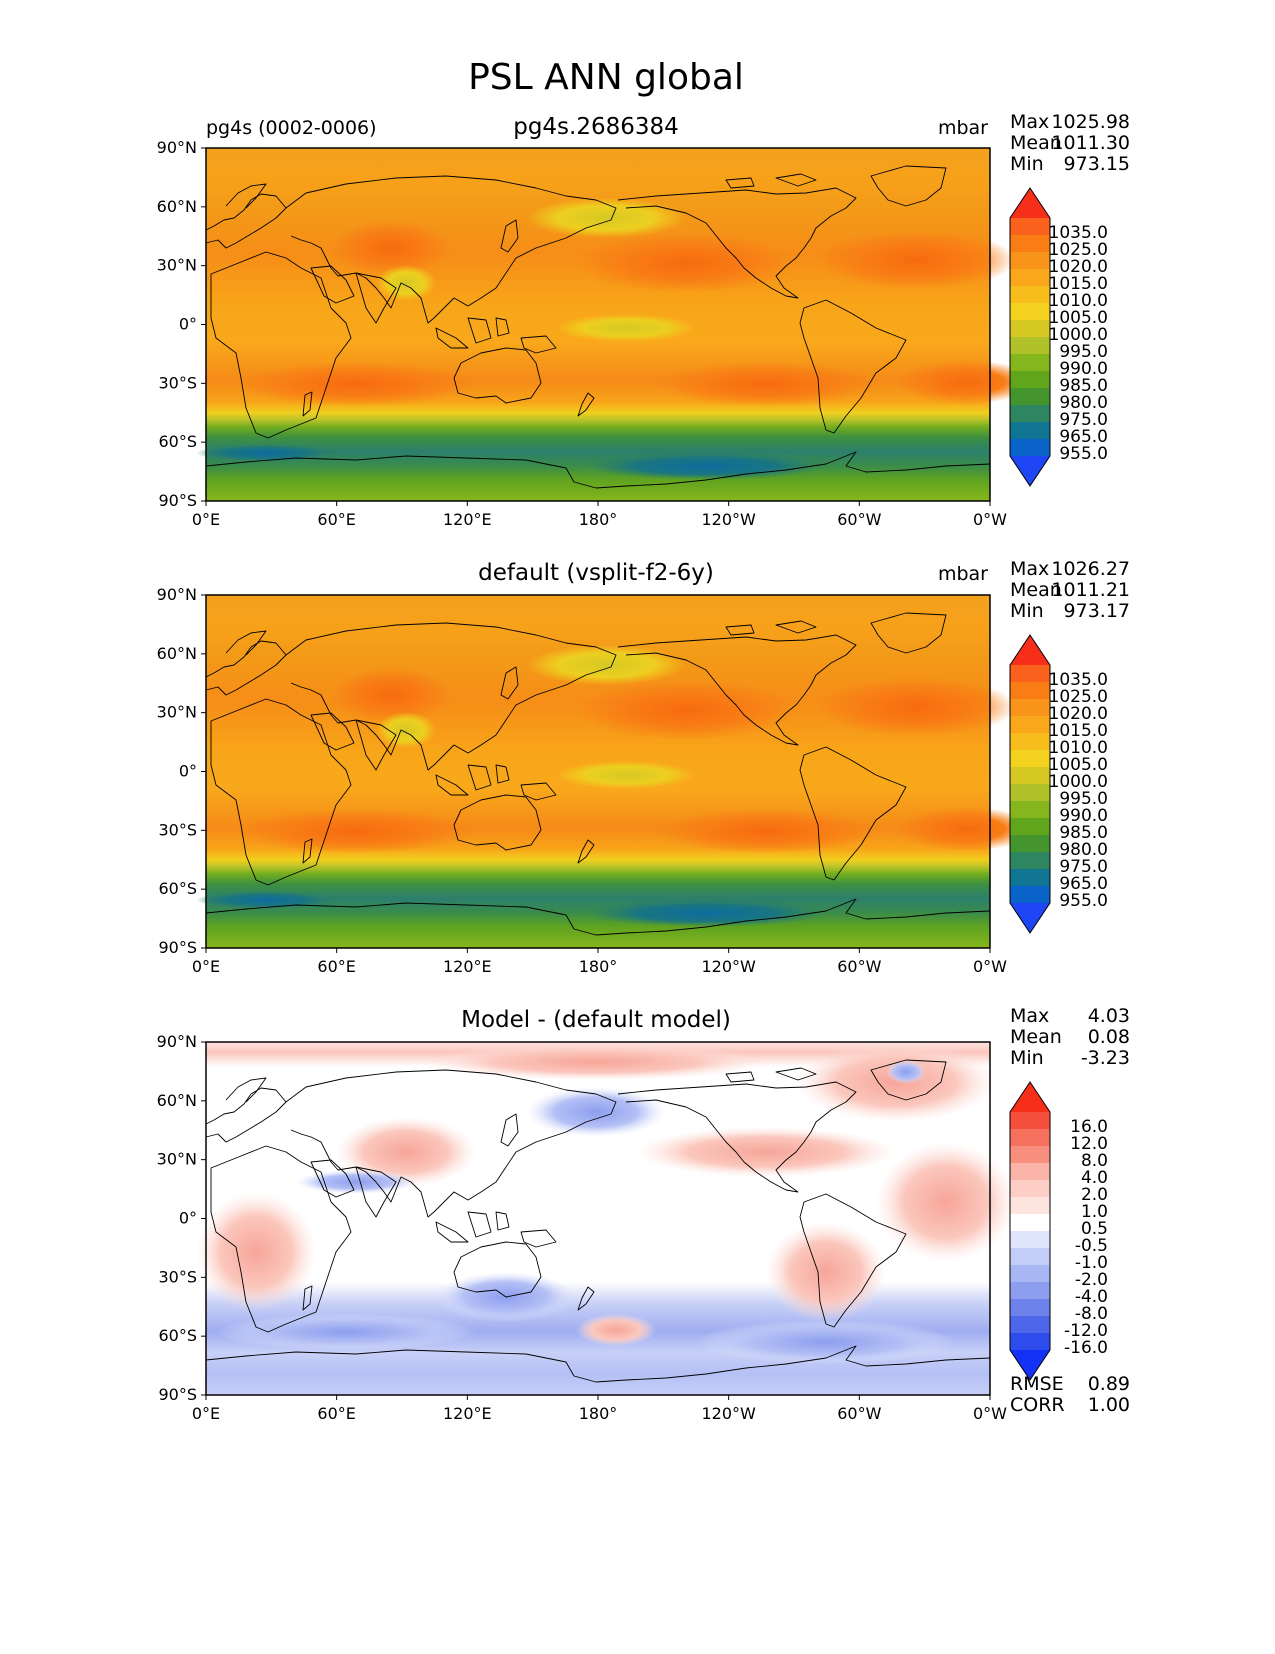 Image resolution: width=1275 pixels, height=1654 pixels. What do you see at coordinates (1109, 1384) in the screenshot?
I see `panel-3-rmse-value: 0.89` at bounding box center [1109, 1384].